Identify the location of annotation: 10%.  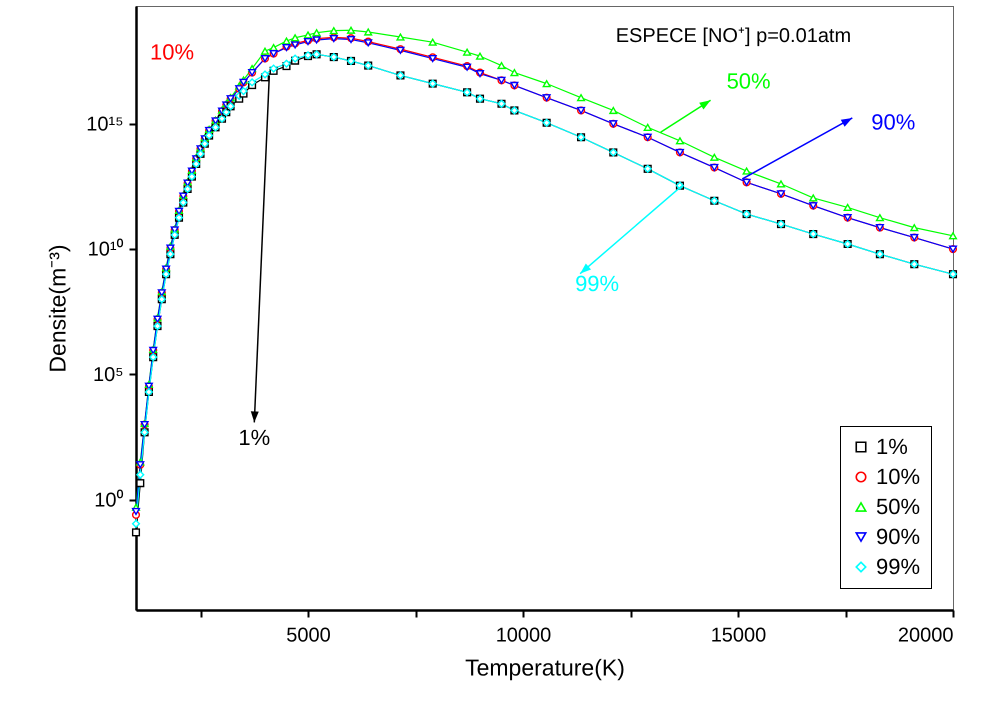
(172, 52).